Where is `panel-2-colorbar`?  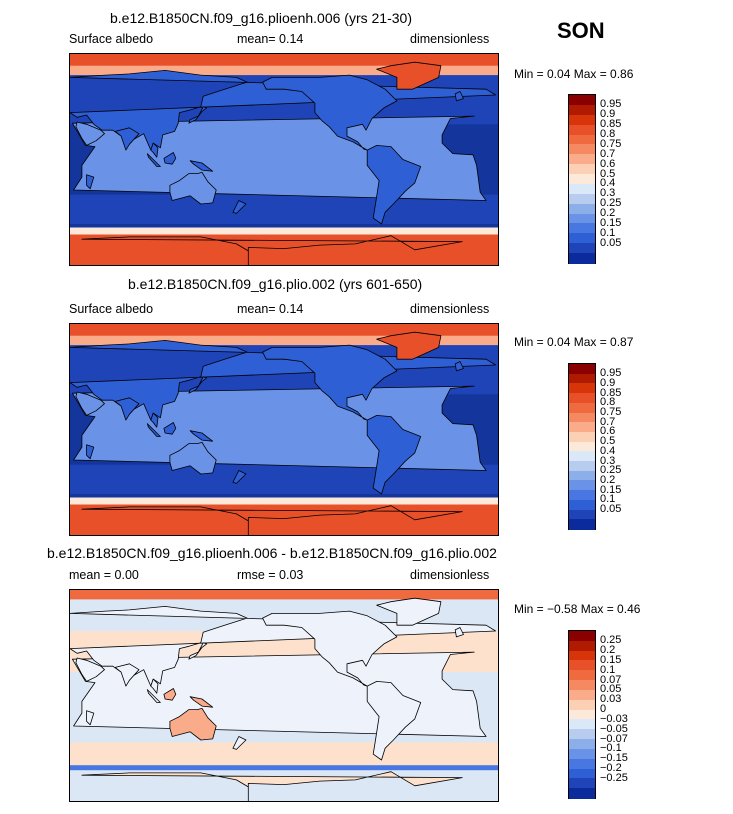 panel-2-colorbar is located at coordinates (582, 446).